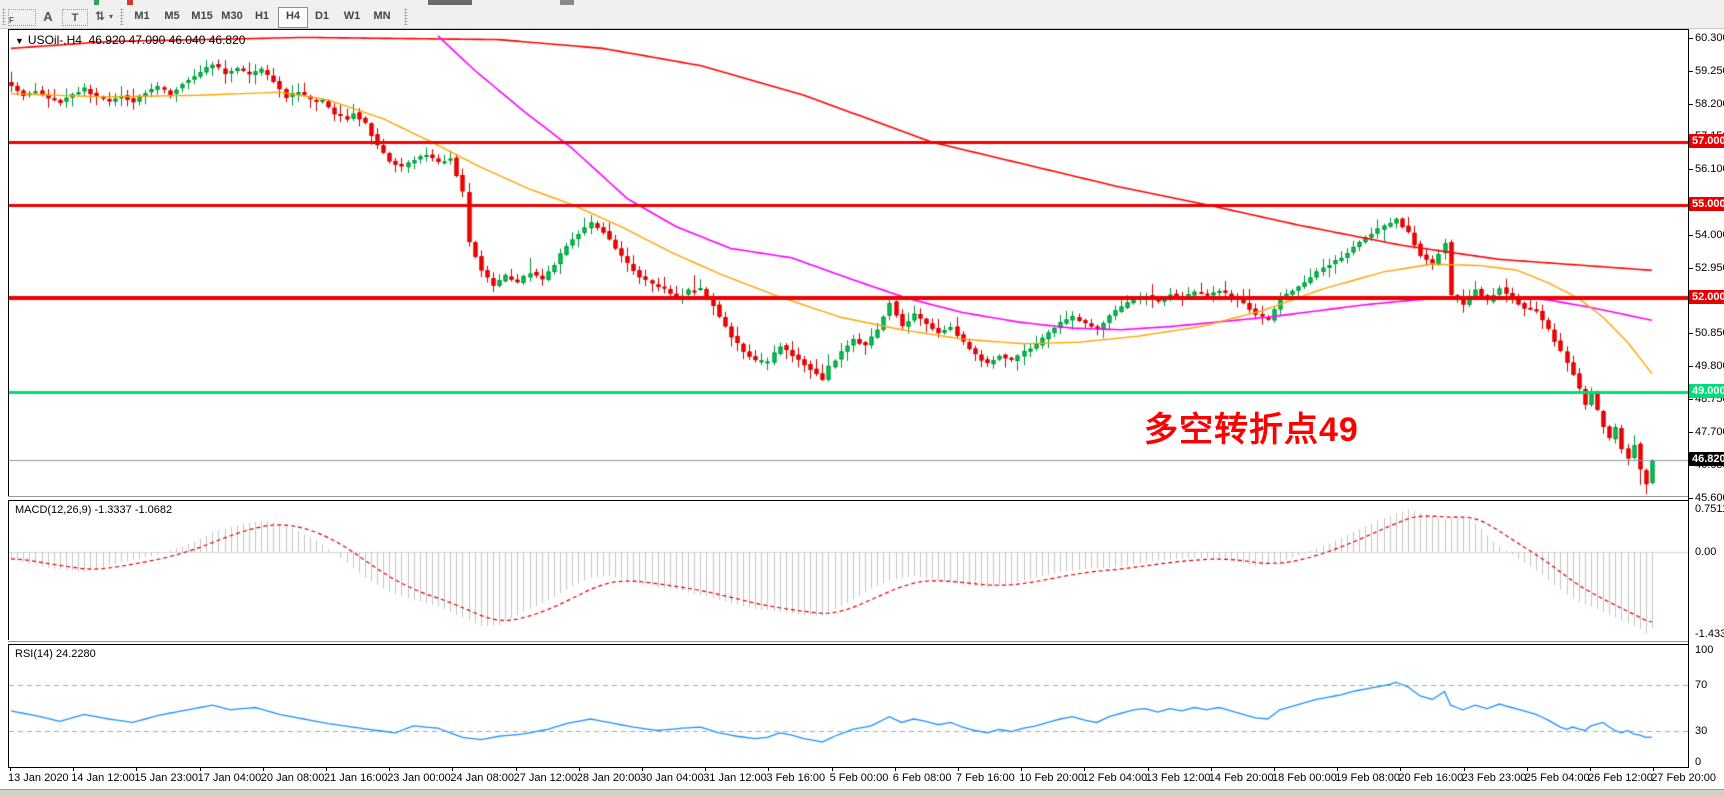 The width and height of the screenshot is (1724, 797). What do you see at coordinates (1709, 234) in the screenshot?
I see `price-axis-label: 54.000` at bounding box center [1709, 234].